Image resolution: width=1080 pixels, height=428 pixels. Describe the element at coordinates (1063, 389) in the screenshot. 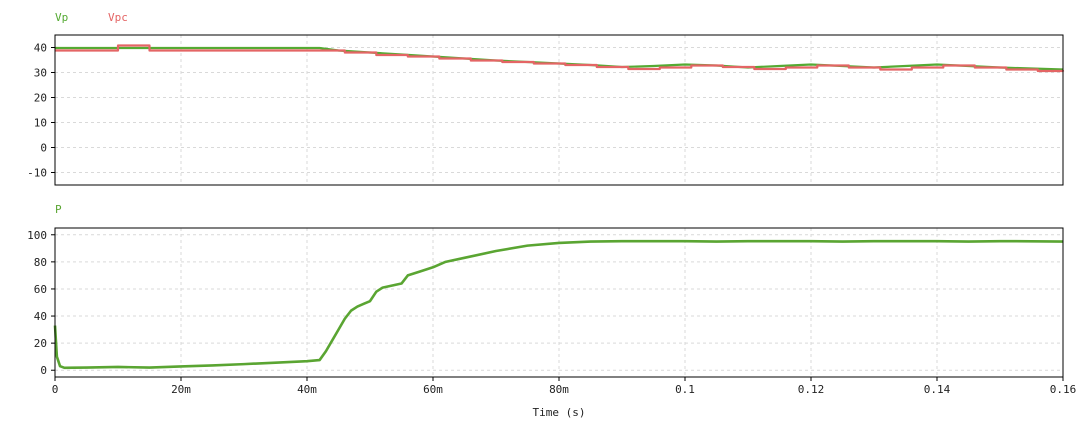

I see `x-tick-label: 0.16` at that location.